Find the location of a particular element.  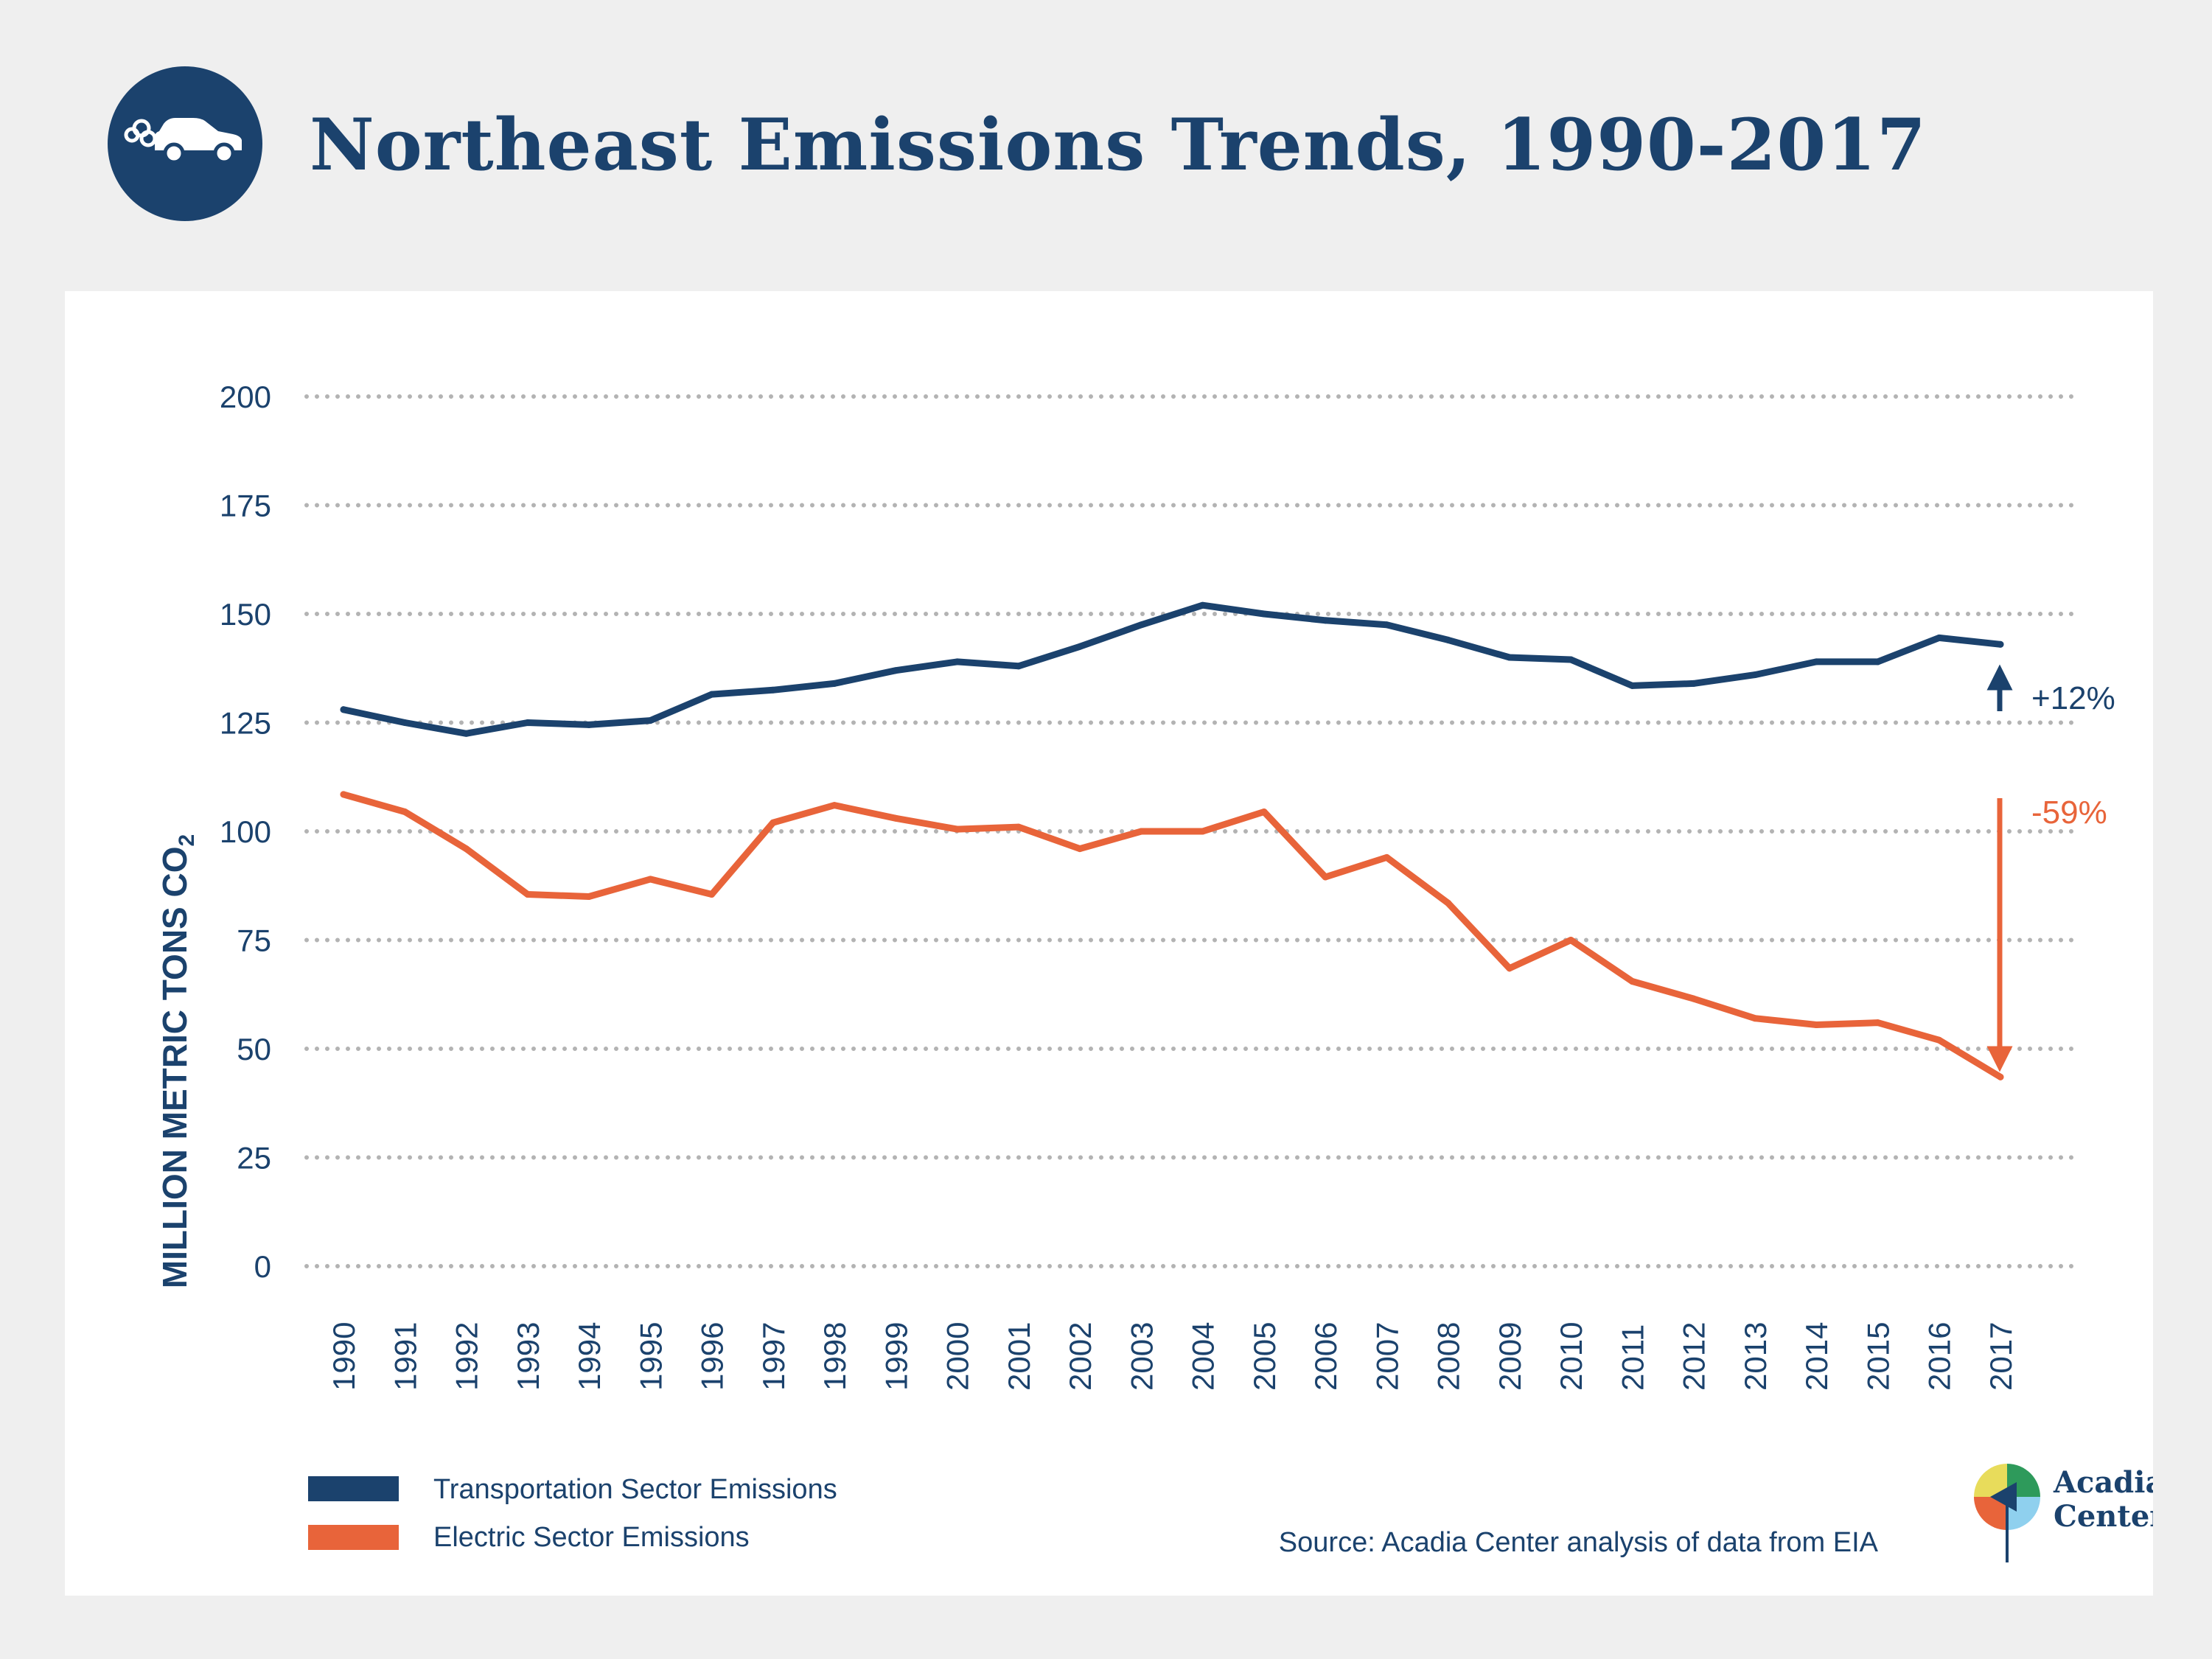

x-tick-label: 2005 is located at coordinates (1264, 1356).